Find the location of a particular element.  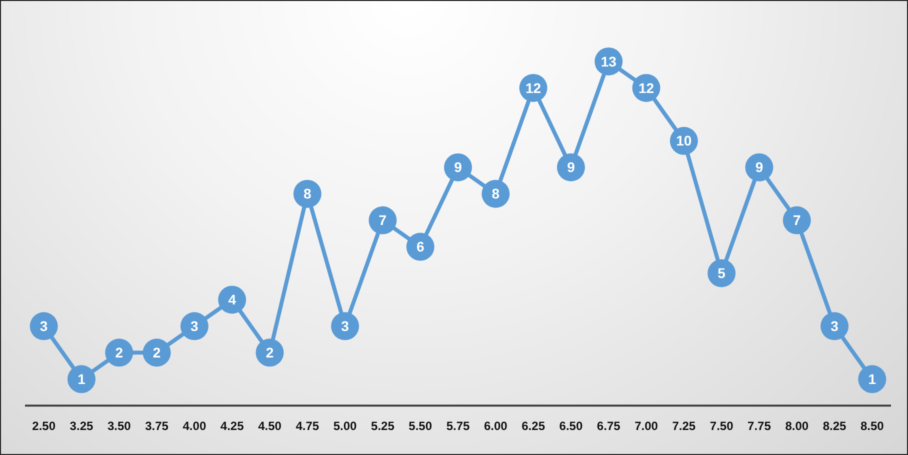

x-tick-label: 5.25 is located at coordinates (383, 426).